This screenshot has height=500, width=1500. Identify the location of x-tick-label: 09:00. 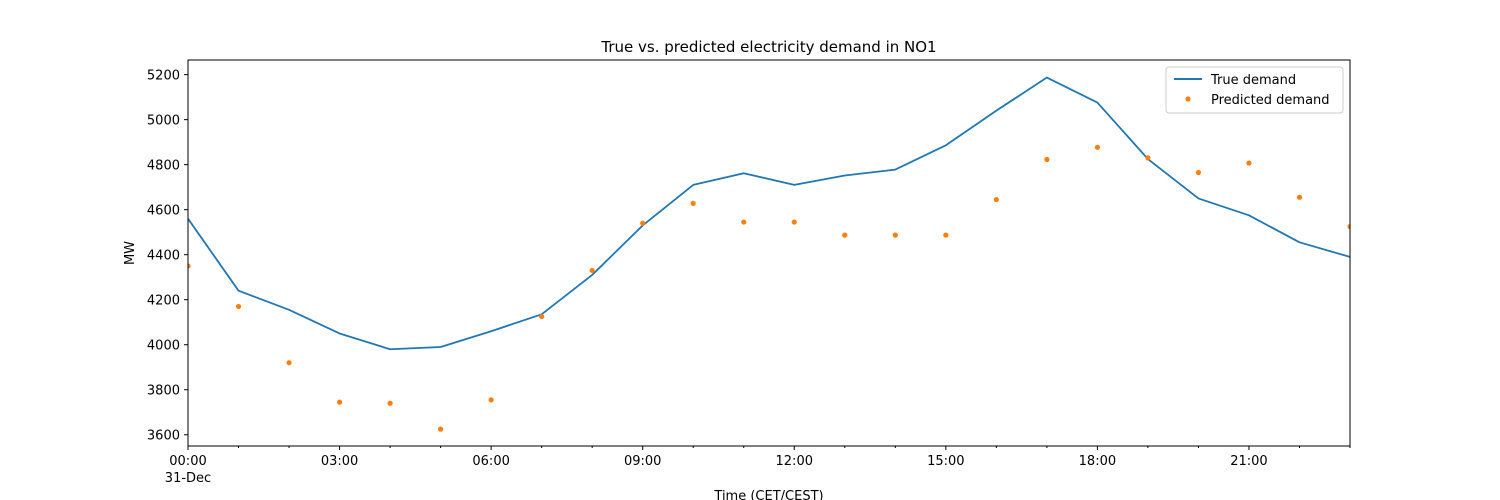
(642, 461).